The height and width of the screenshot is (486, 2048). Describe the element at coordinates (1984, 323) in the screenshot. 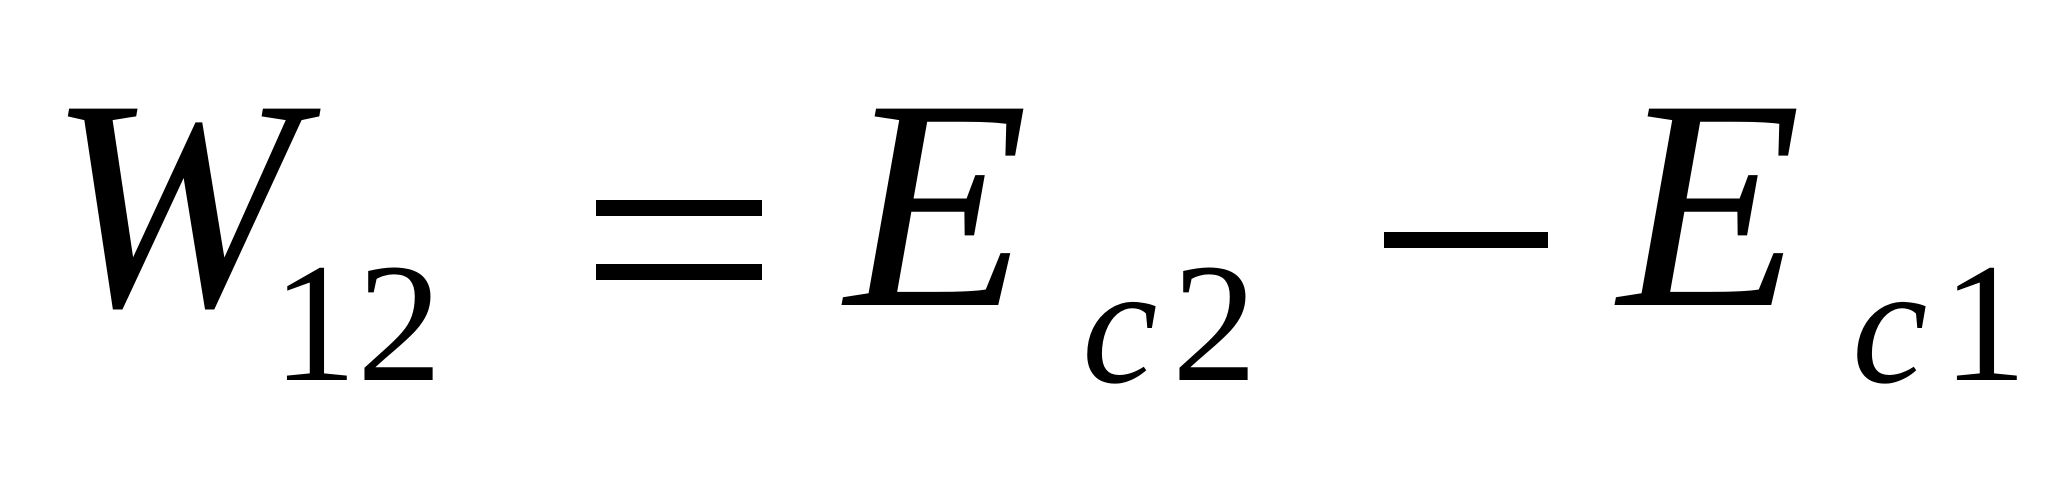

I see `energy-subscript-num-term2: 1` at that location.